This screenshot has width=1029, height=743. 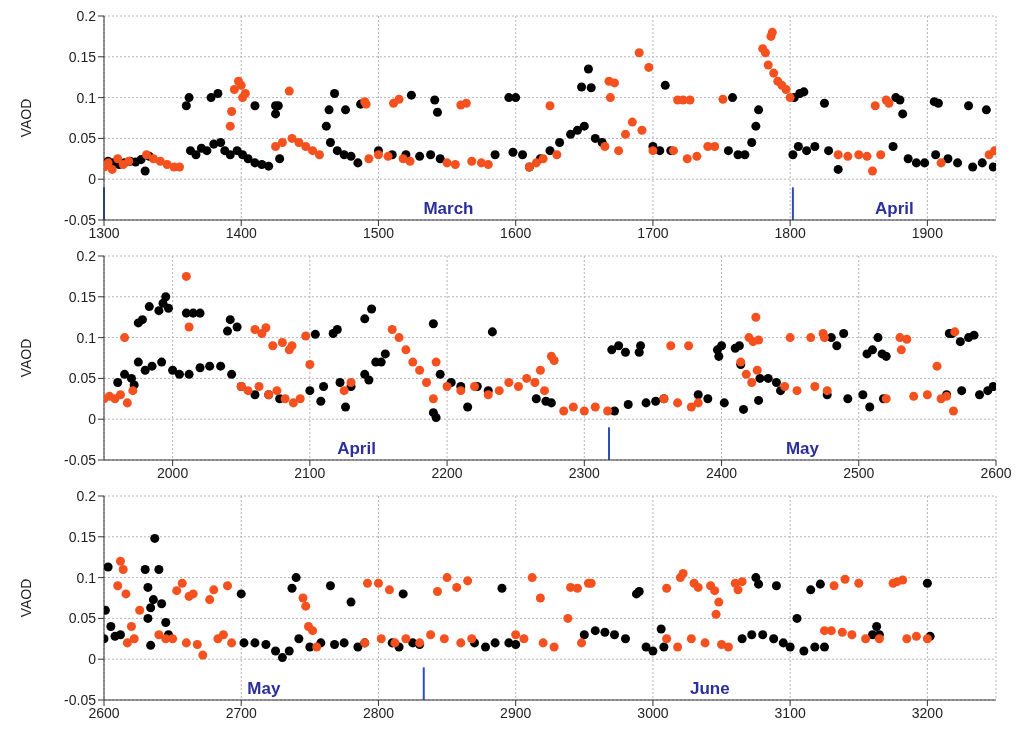 I want to click on x-tick-label: 3200, so click(x=927, y=712).